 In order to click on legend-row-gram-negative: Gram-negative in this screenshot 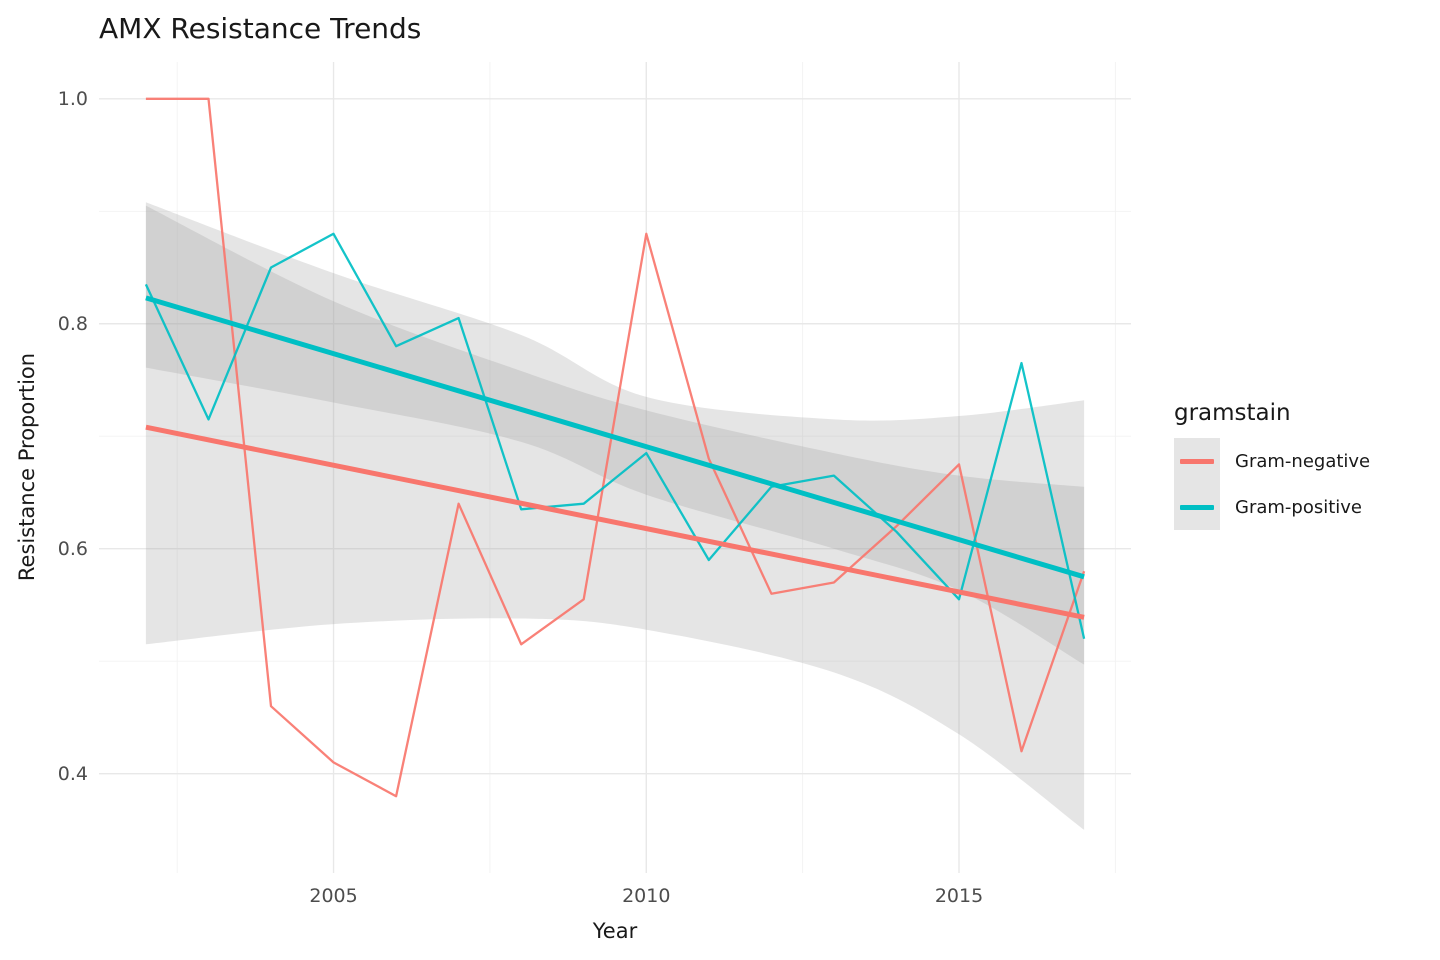, I will do `click(1304, 461)`.